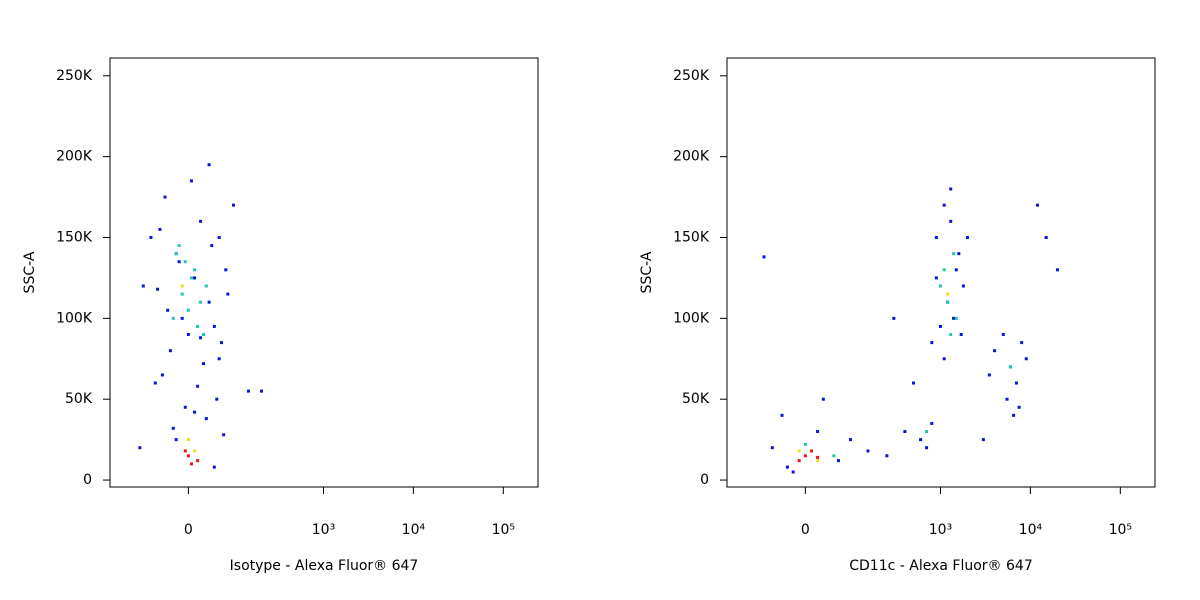 This screenshot has width=1200, height=600. I want to click on x-axis-label: Isotype - Alexa Fluor® 647, so click(324, 566).